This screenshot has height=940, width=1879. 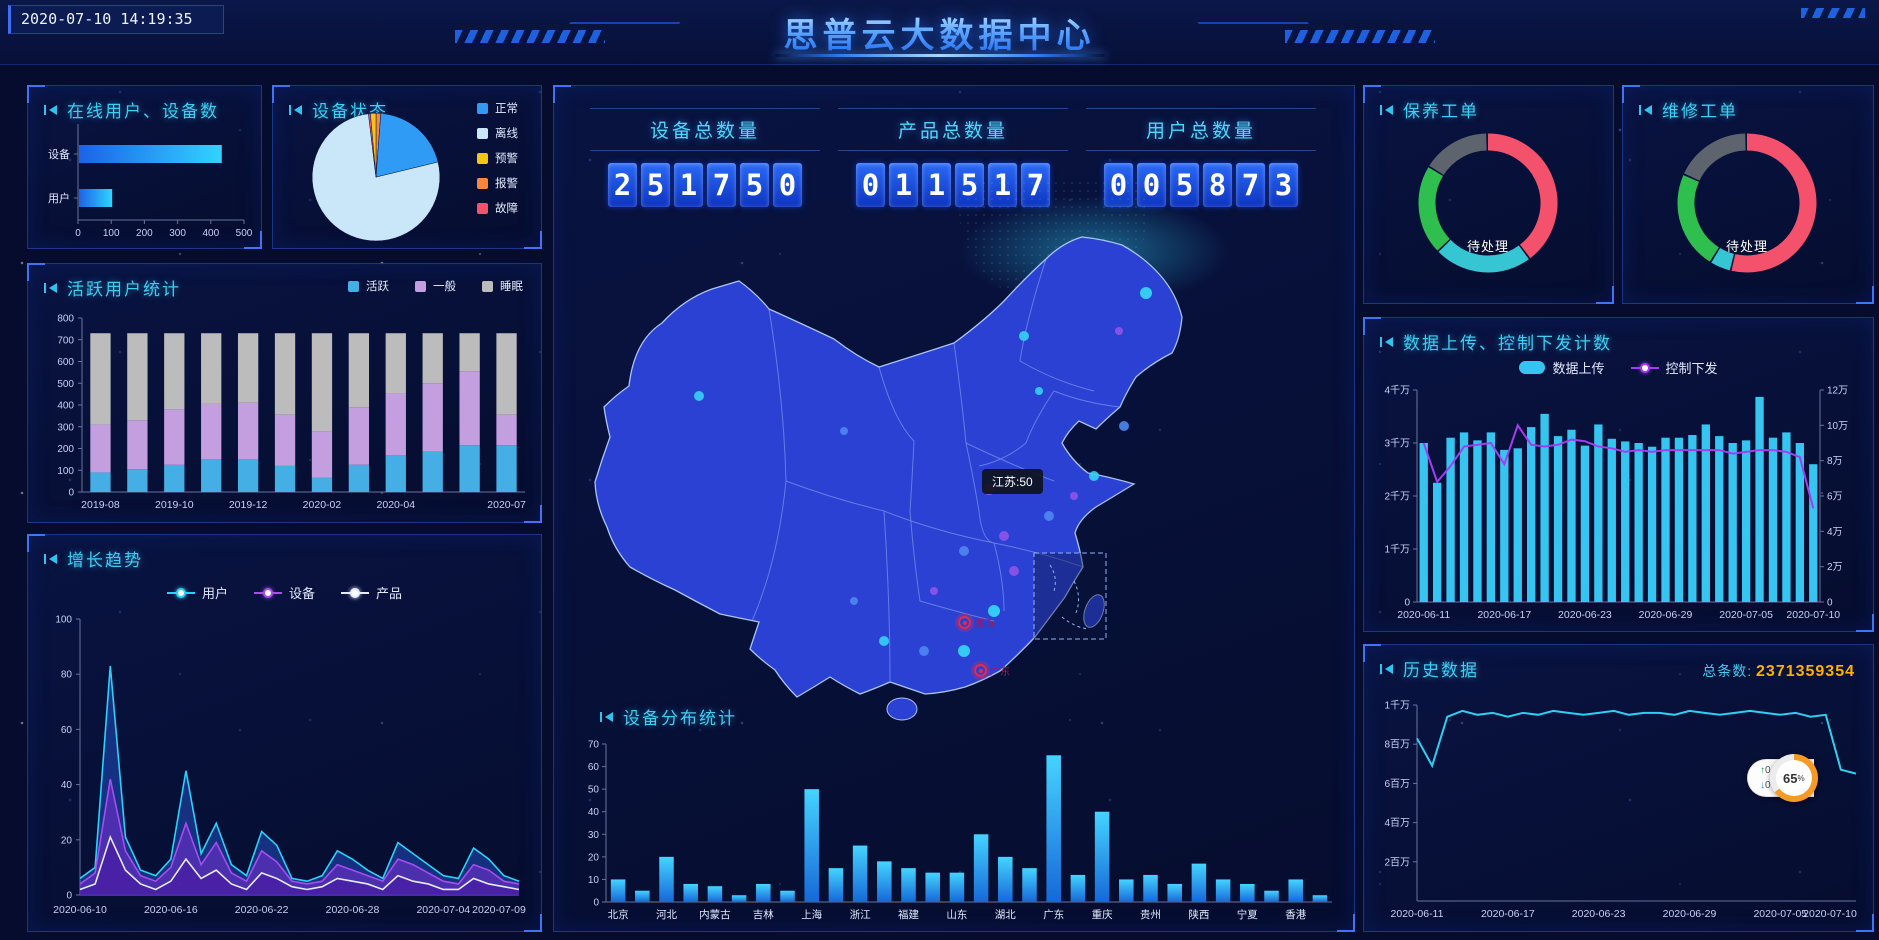 I want to click on svg-text: 600, so click(x=65, y=362).